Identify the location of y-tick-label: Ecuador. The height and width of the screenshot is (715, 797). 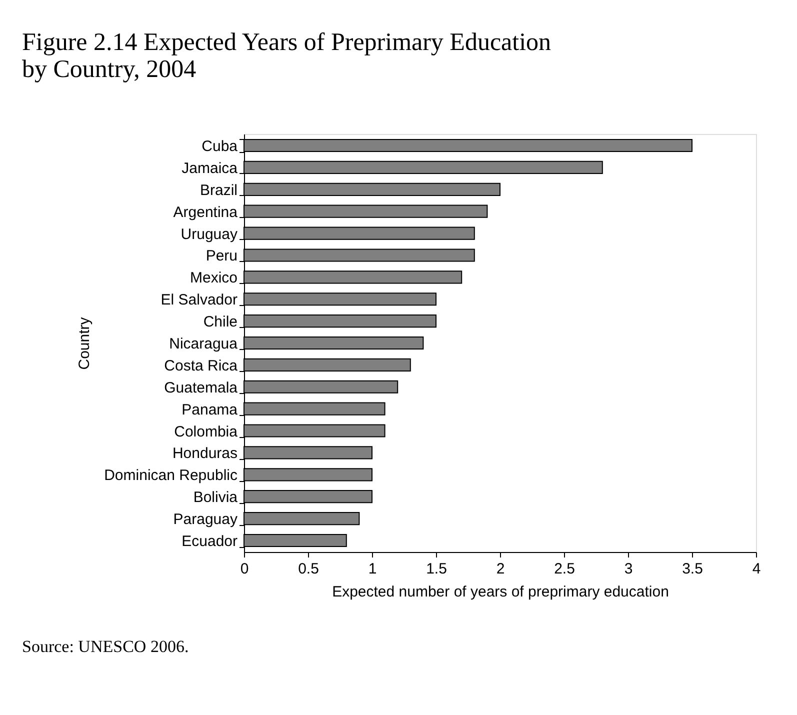
(210, 541).